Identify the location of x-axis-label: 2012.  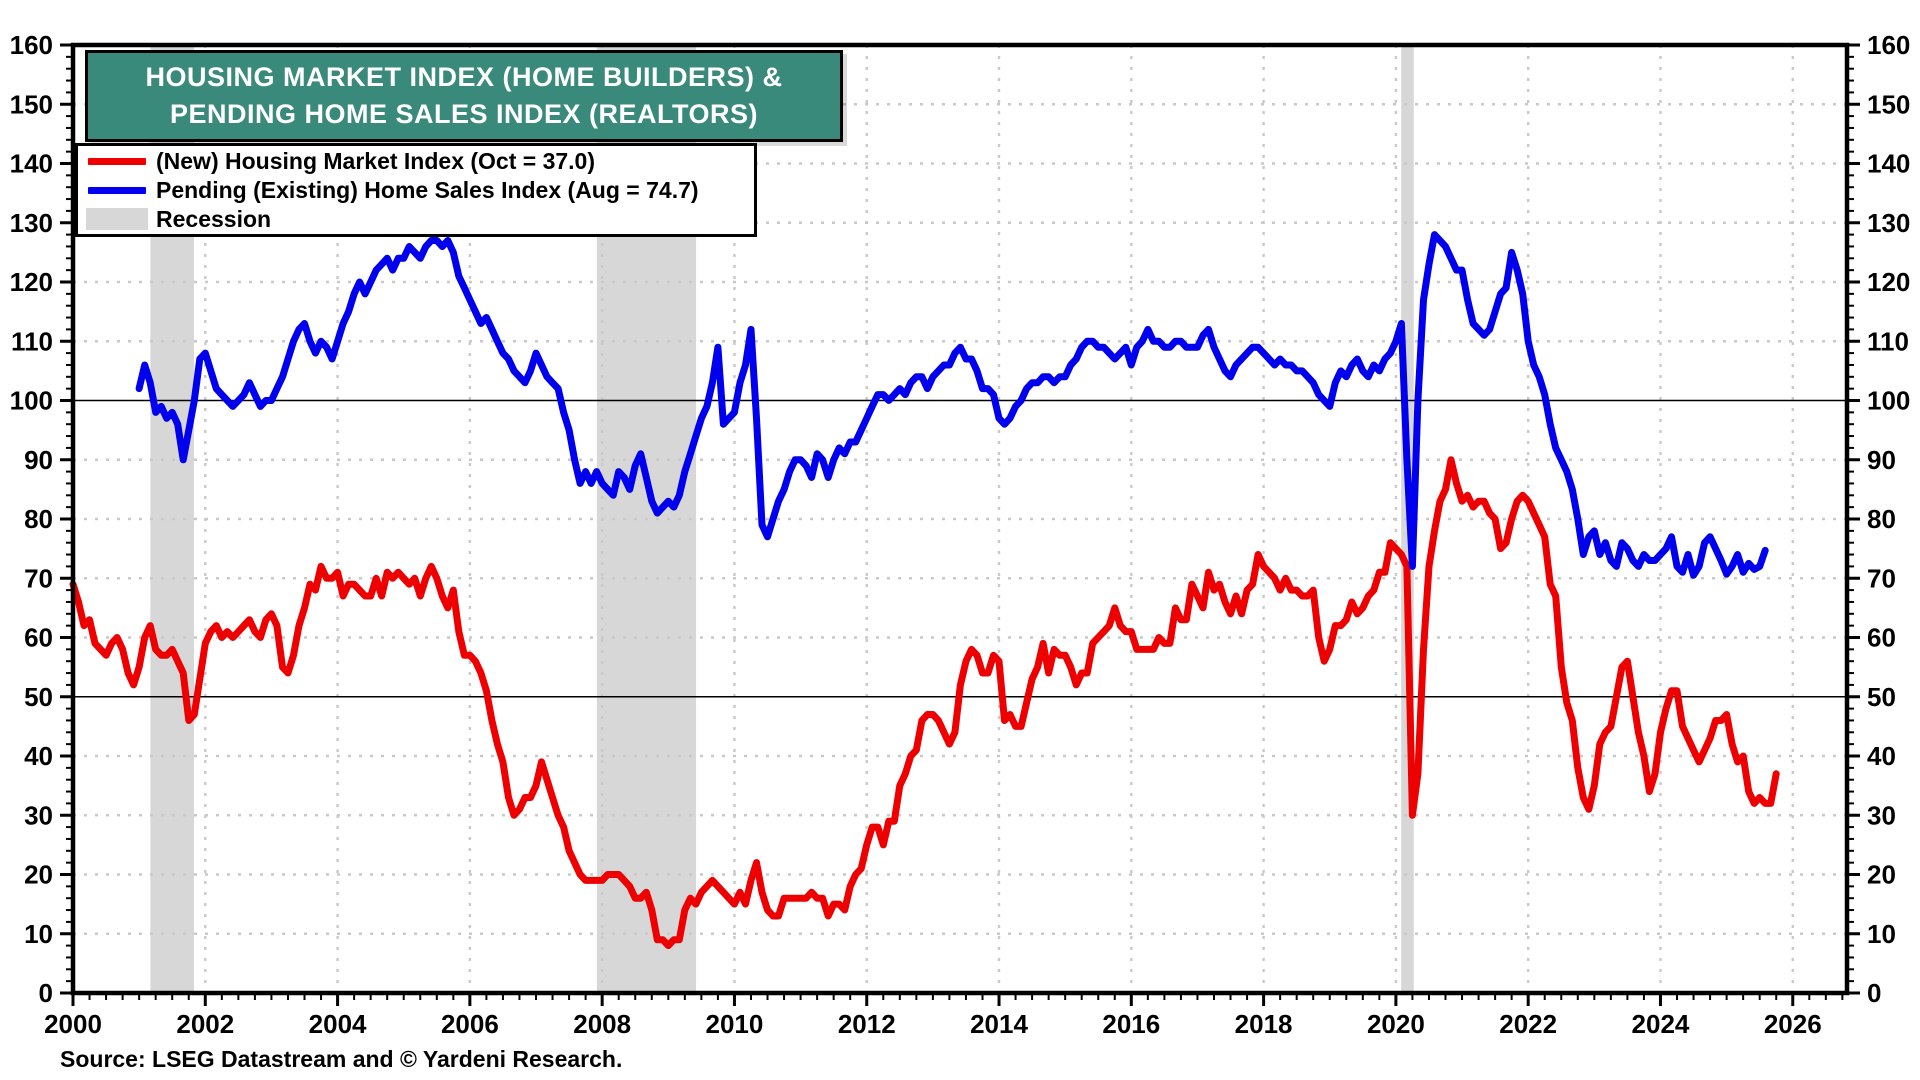
(867, 1024).